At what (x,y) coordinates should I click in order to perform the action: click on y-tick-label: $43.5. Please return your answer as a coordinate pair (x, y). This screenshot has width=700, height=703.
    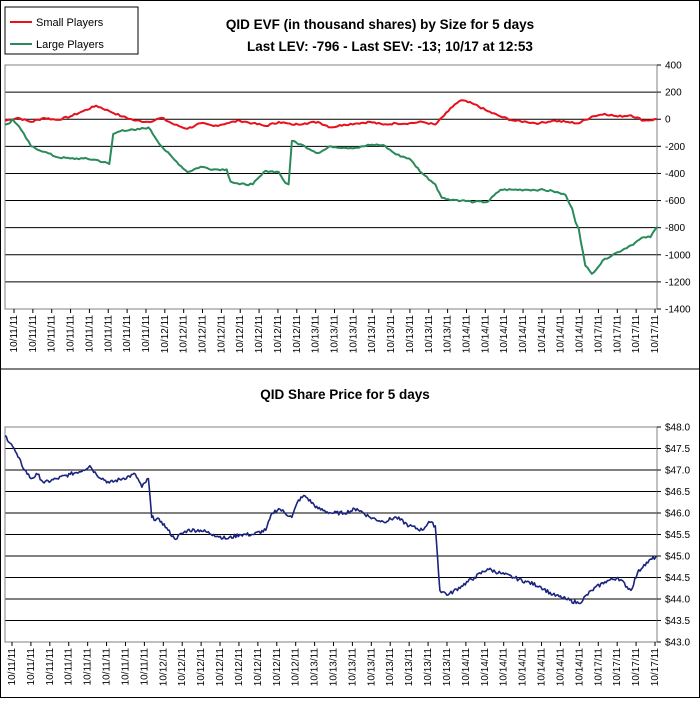
    Looking at the image, I should click on (677, 621).